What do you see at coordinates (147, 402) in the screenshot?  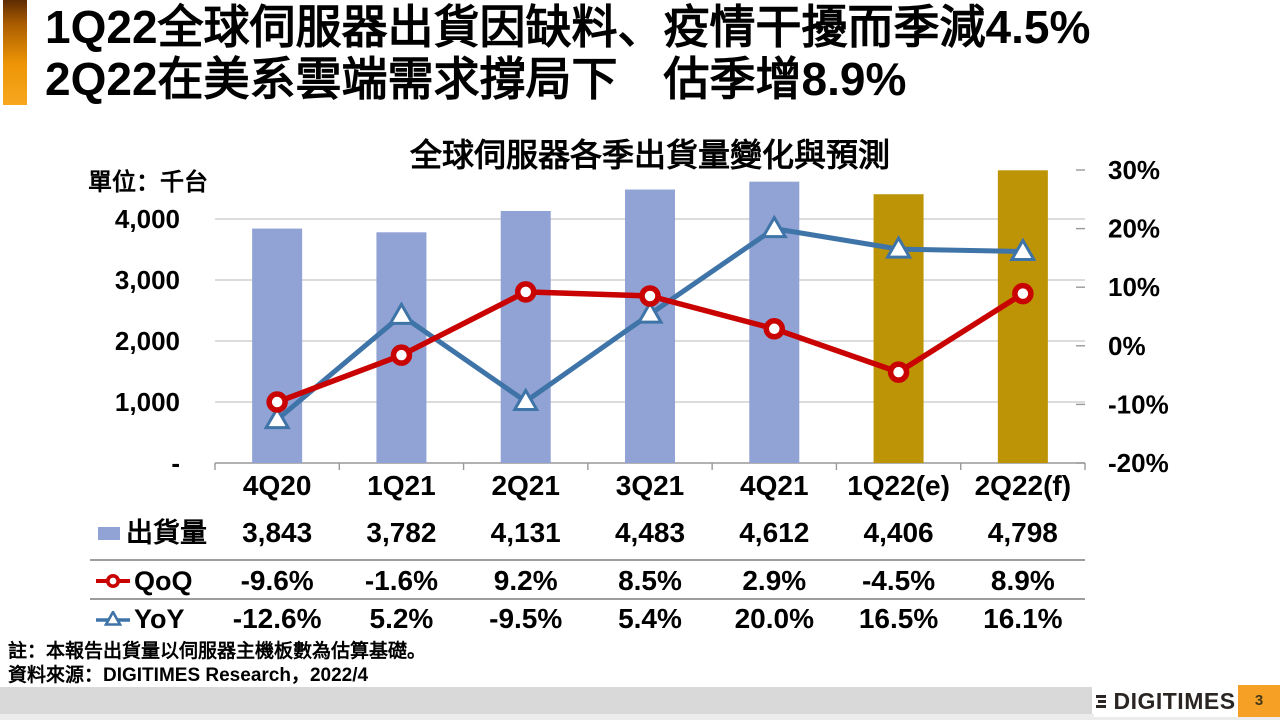 I see `left-axis-tick-label: 1,000` at bounding box center [147, 402].